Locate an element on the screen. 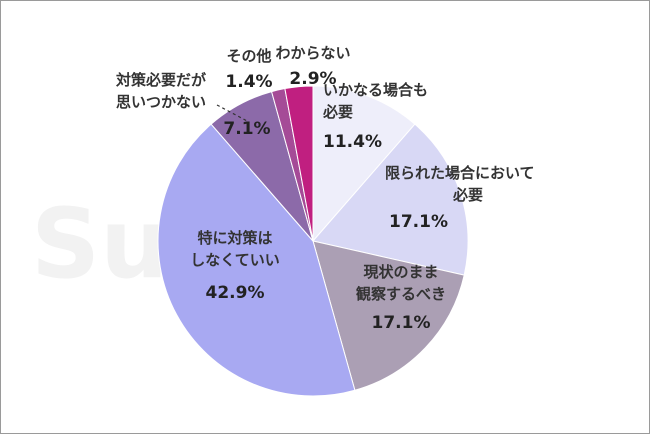 This screenshot has width=650, height=434. label-unknown-value: 2.9% is located at coordinates (312, 79).